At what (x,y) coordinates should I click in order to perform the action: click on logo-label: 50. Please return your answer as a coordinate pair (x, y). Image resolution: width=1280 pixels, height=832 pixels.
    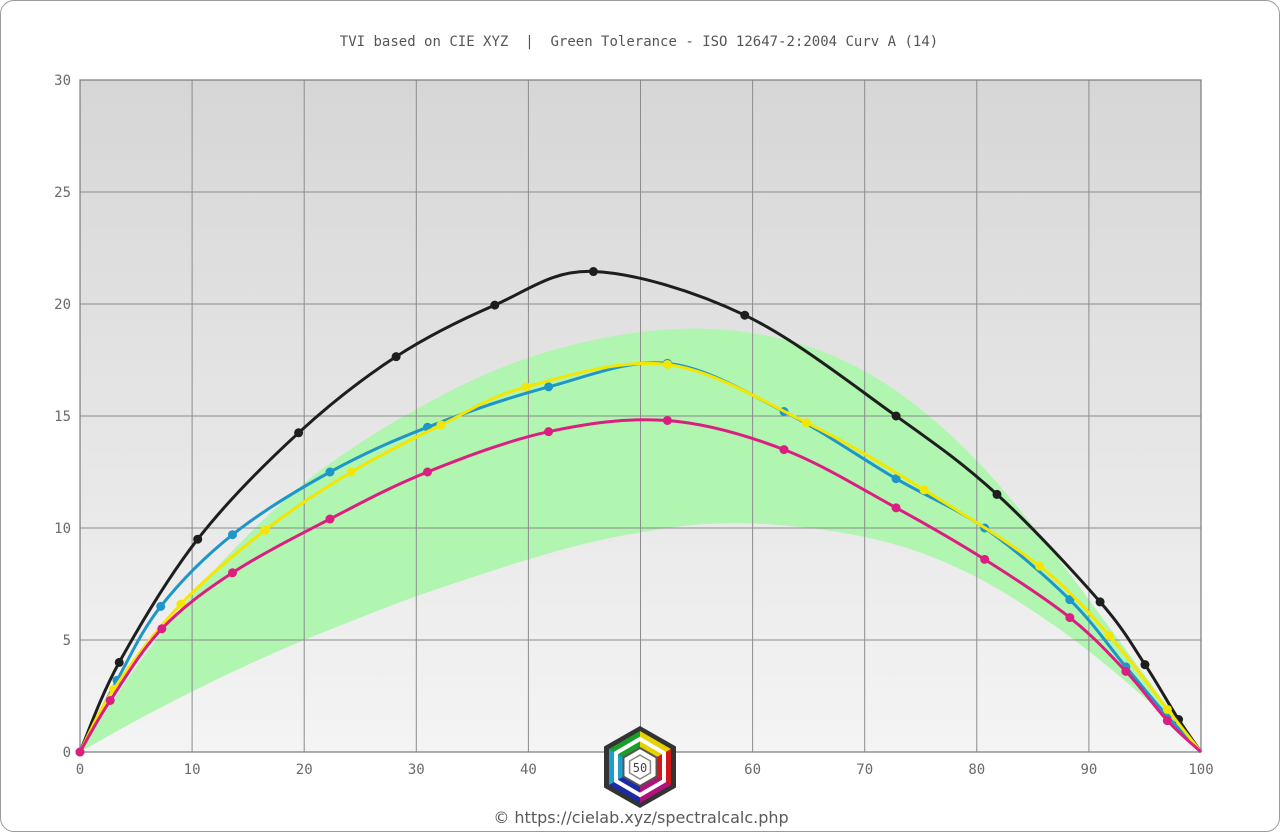
    Looking at the image, I should click on (640, 768).